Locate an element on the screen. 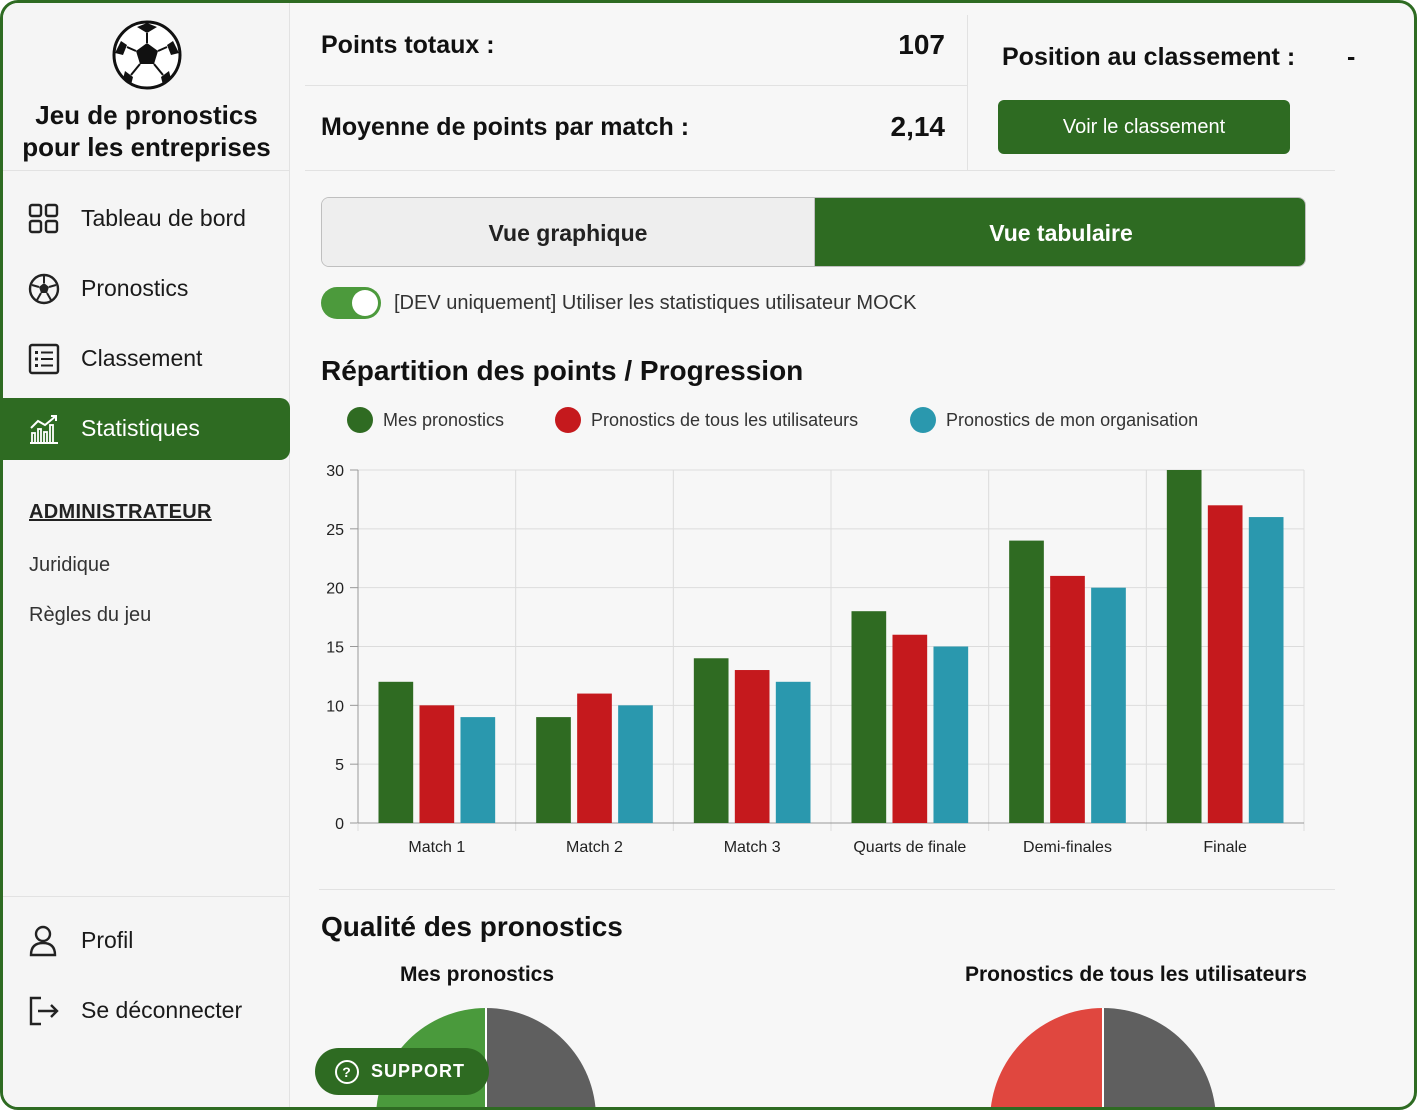 The height and width of the screenshot is (1110, 1417). average-points-row: Moyenne de points par match : 2,14 is located at coordinates (633, 142).